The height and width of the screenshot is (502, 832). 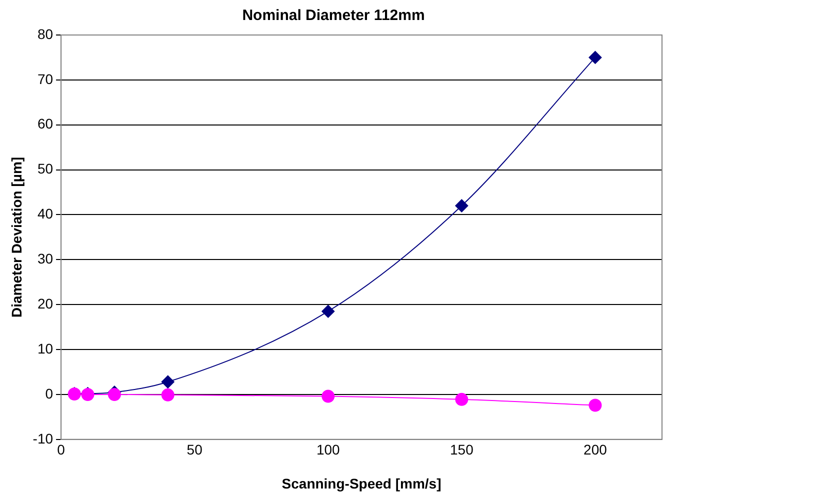 I want to click on y-tick-label: 40, so click(x=45, y=214).